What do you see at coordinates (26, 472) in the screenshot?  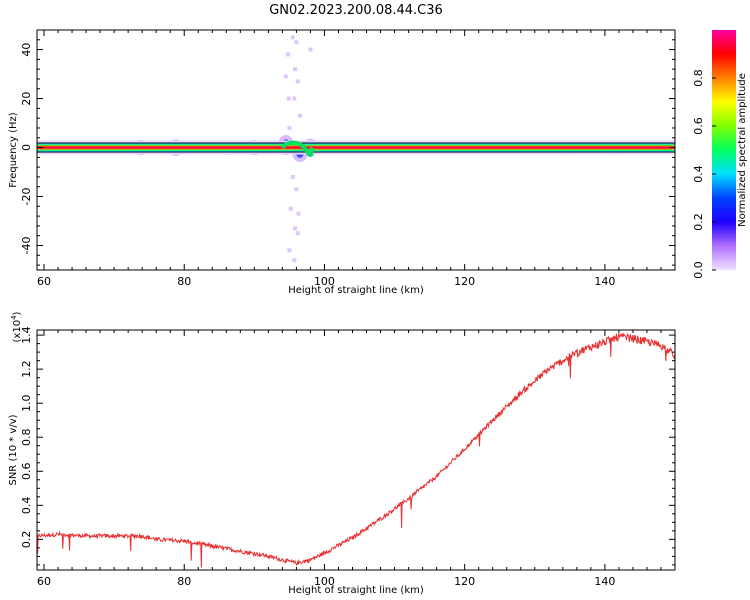 I see `y-tick-label: 0.6` at bounding box center [26, 472].